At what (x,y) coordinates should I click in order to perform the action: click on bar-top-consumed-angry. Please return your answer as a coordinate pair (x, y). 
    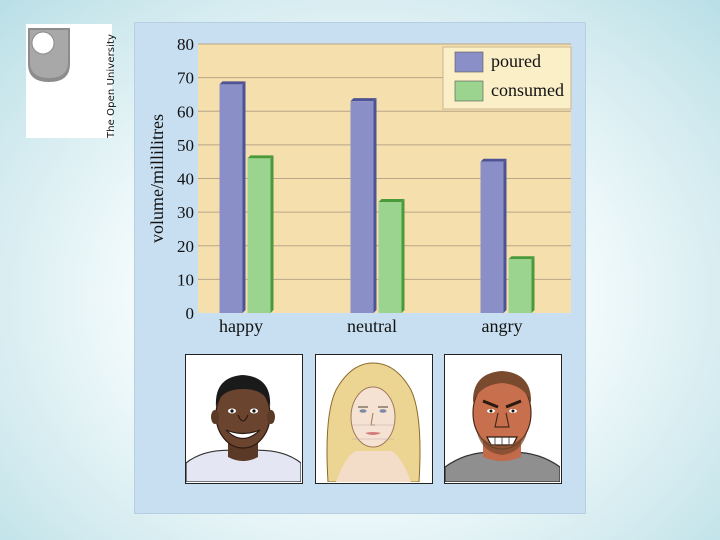
    Looking at the image, I should click on (521, 258).